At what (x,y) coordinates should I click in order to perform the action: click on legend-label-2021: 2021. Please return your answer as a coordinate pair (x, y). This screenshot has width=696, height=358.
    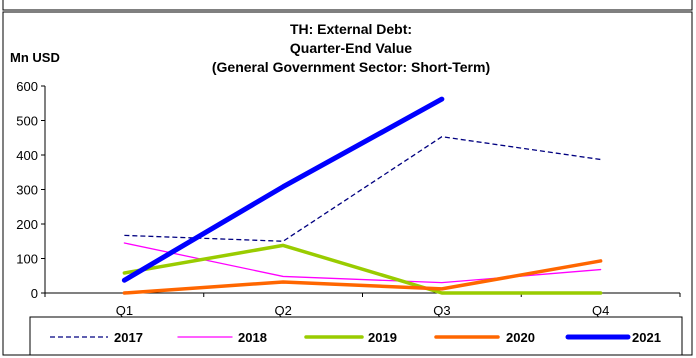
    Looking at the image, I should click on (646, 337).